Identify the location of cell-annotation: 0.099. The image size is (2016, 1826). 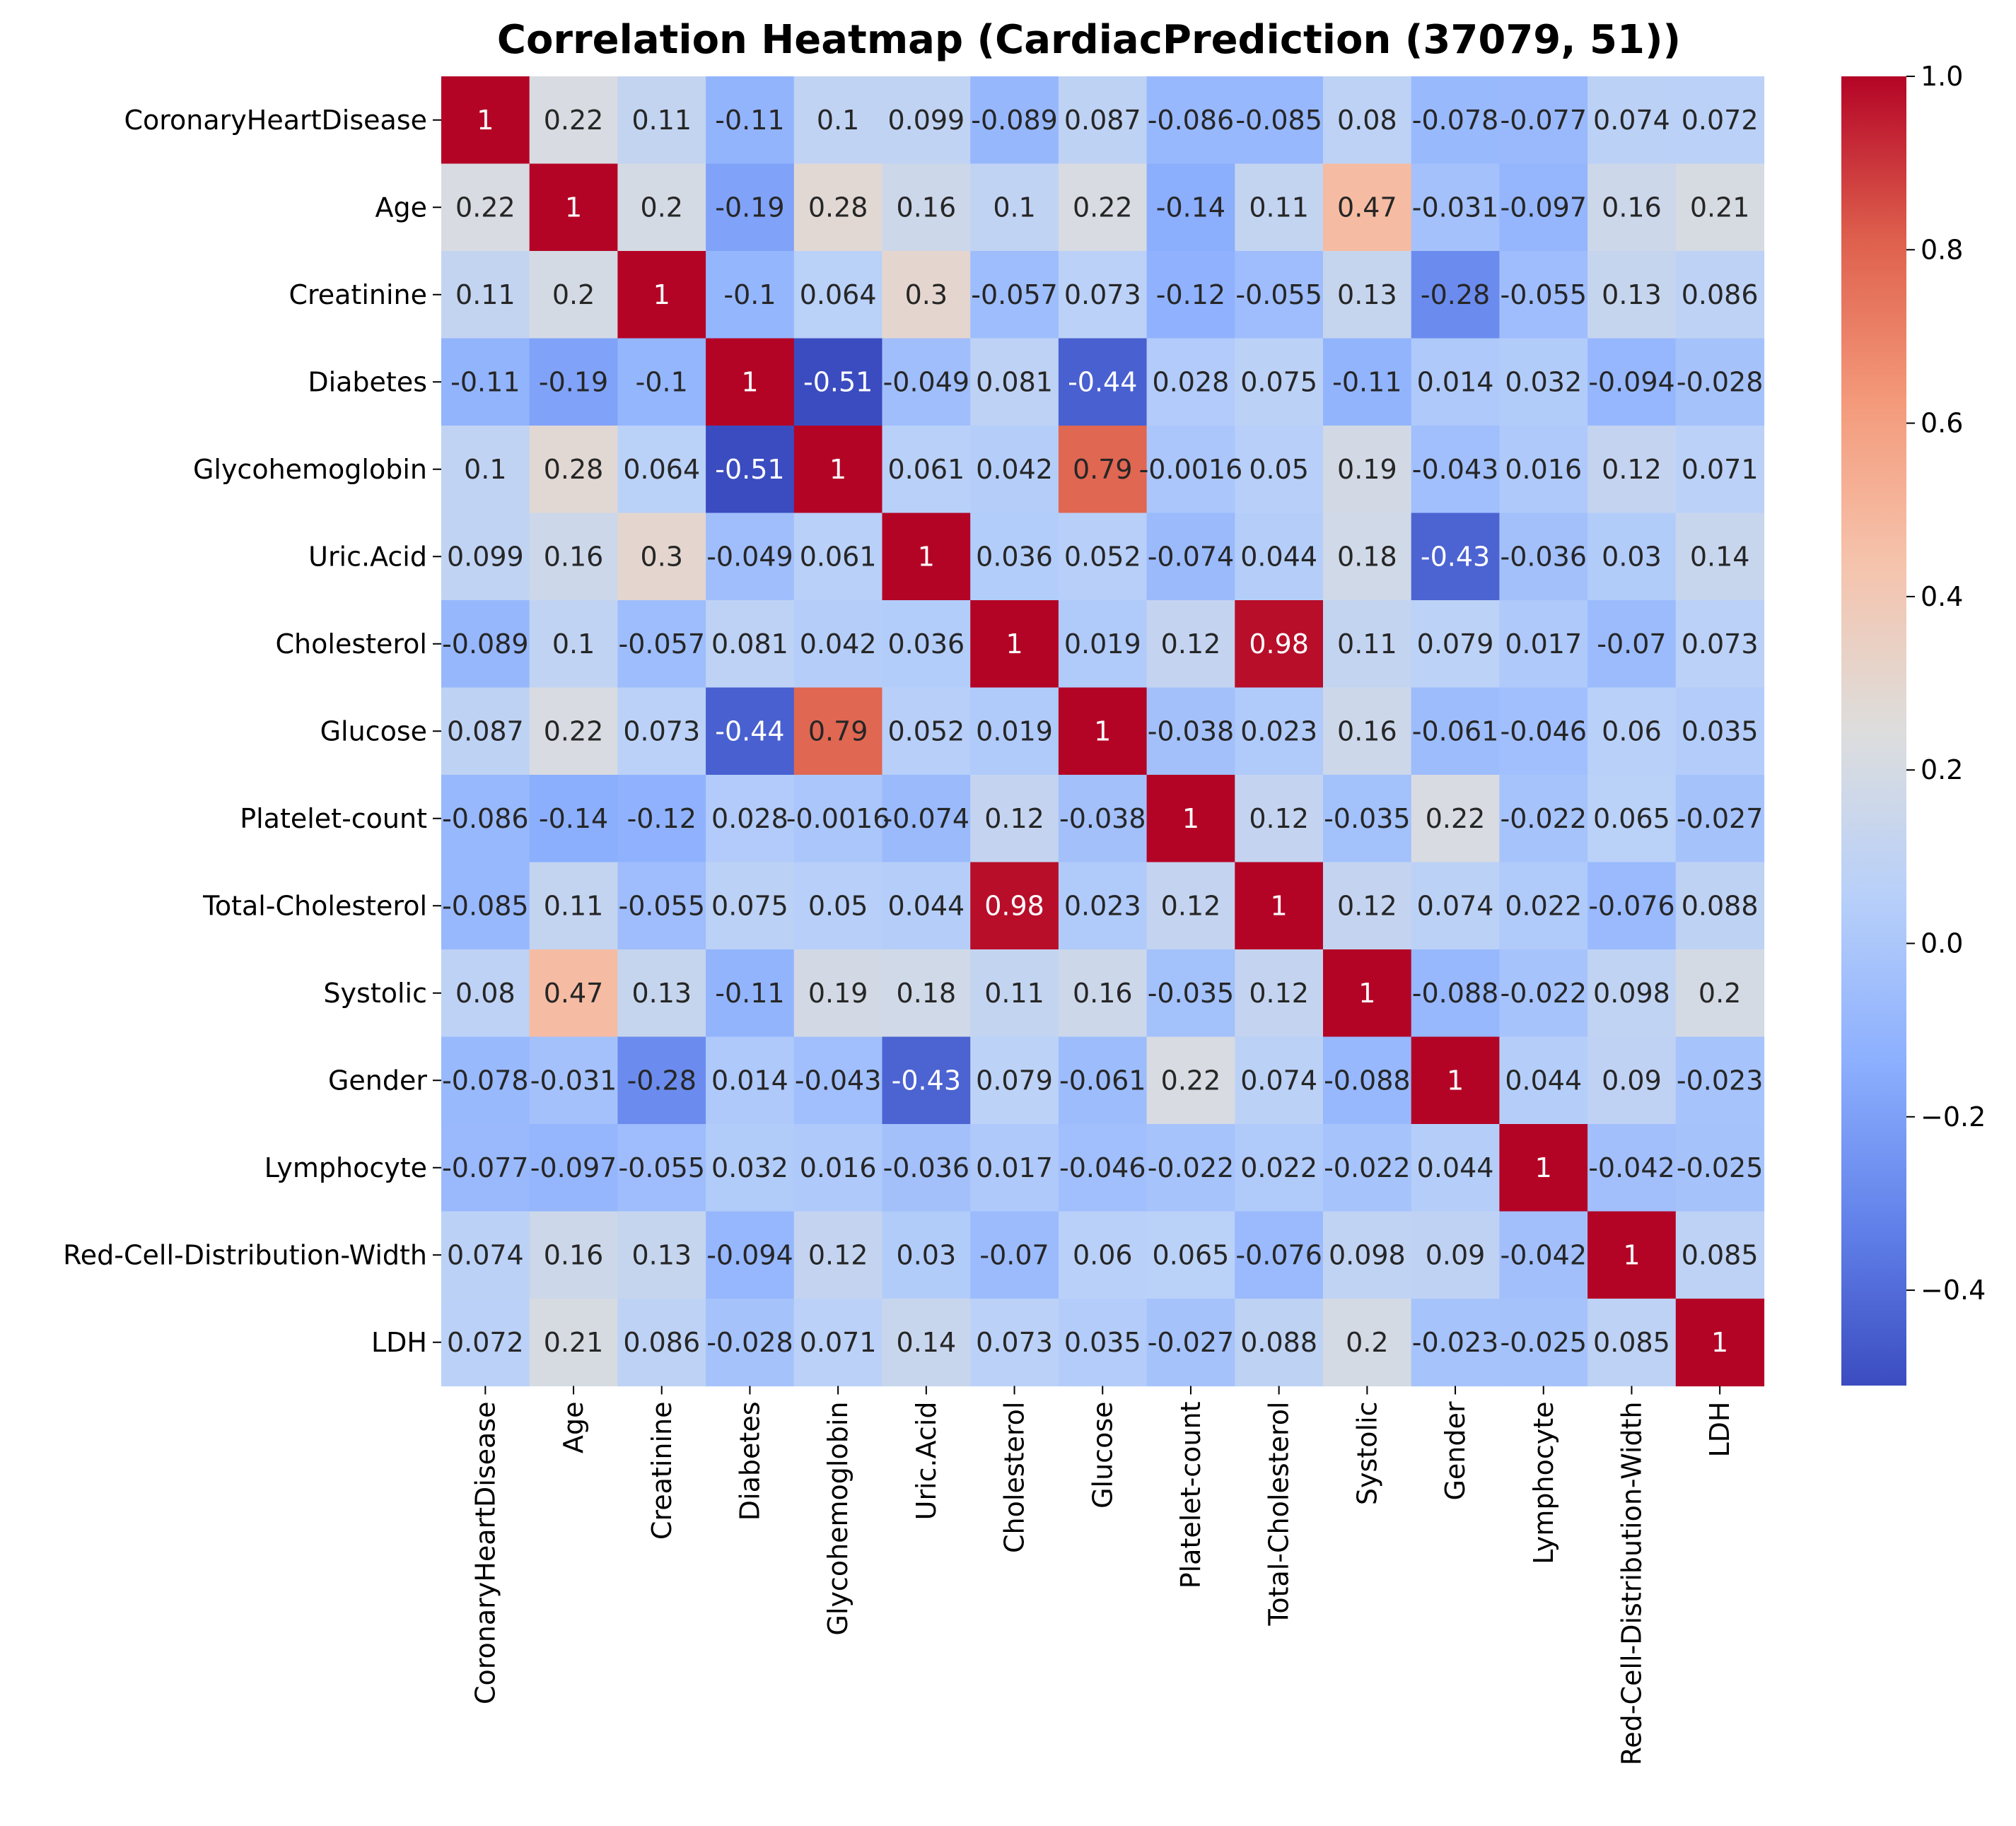
(926, 120).